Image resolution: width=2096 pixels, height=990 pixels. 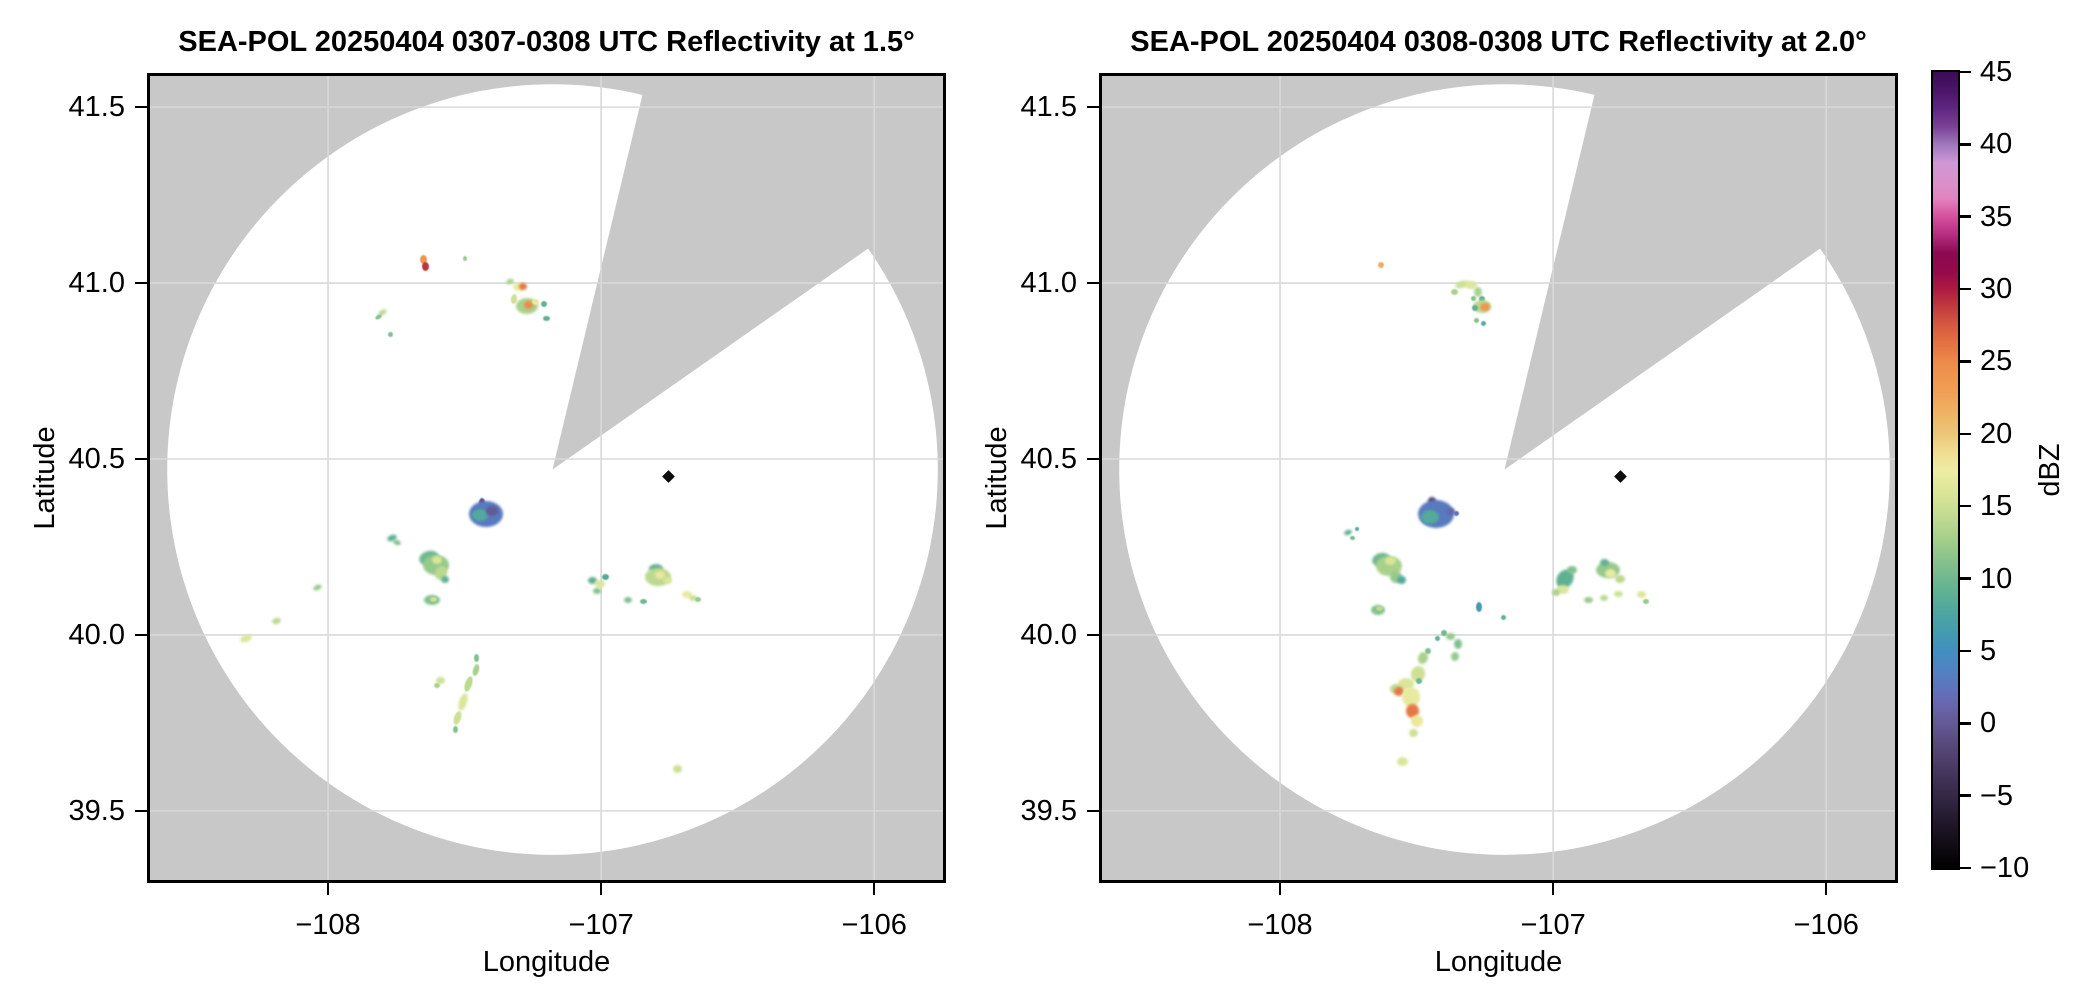 I want to click on colorbar-axis-label: dBZ, so click(x=2050, y=470).